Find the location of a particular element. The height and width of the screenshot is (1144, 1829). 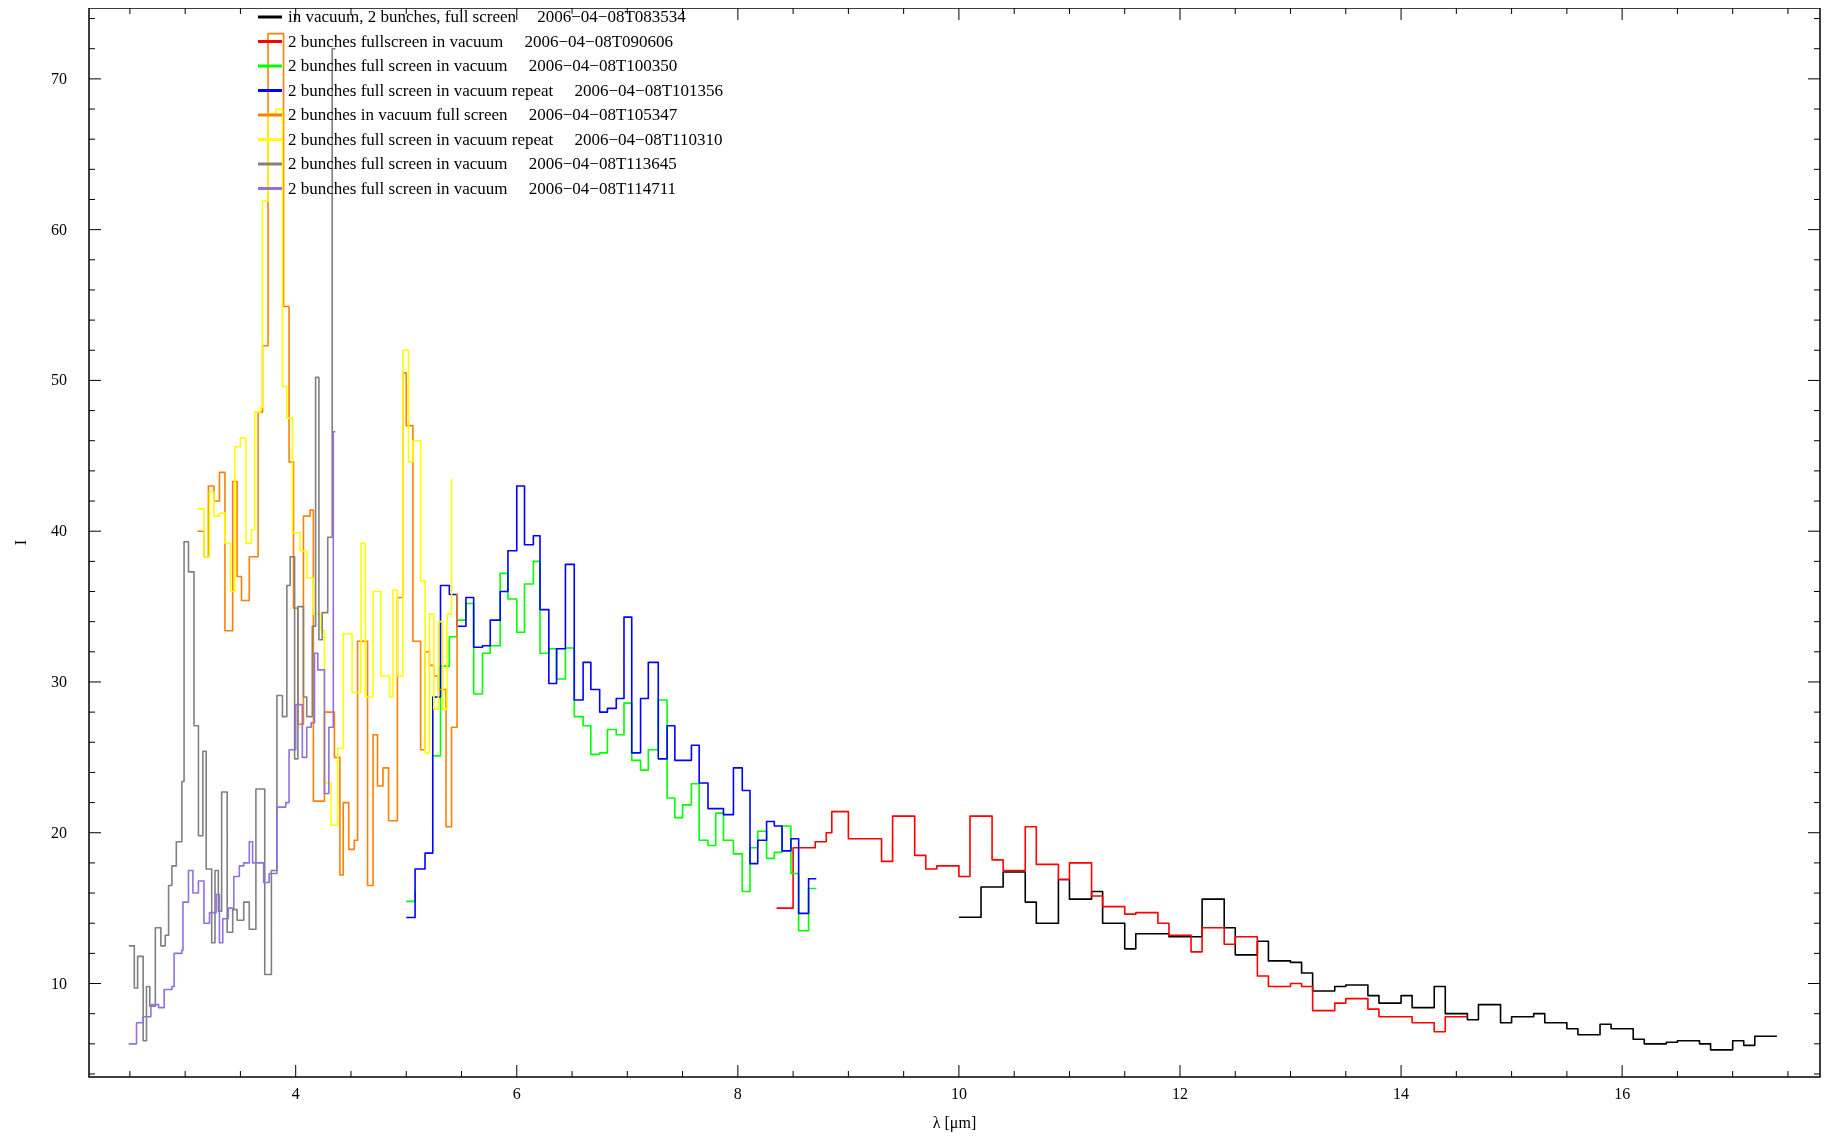

legend-label: 2 bunches full screen in vacuum 2006−04−08T100350 is located at coordinates (483, 65).